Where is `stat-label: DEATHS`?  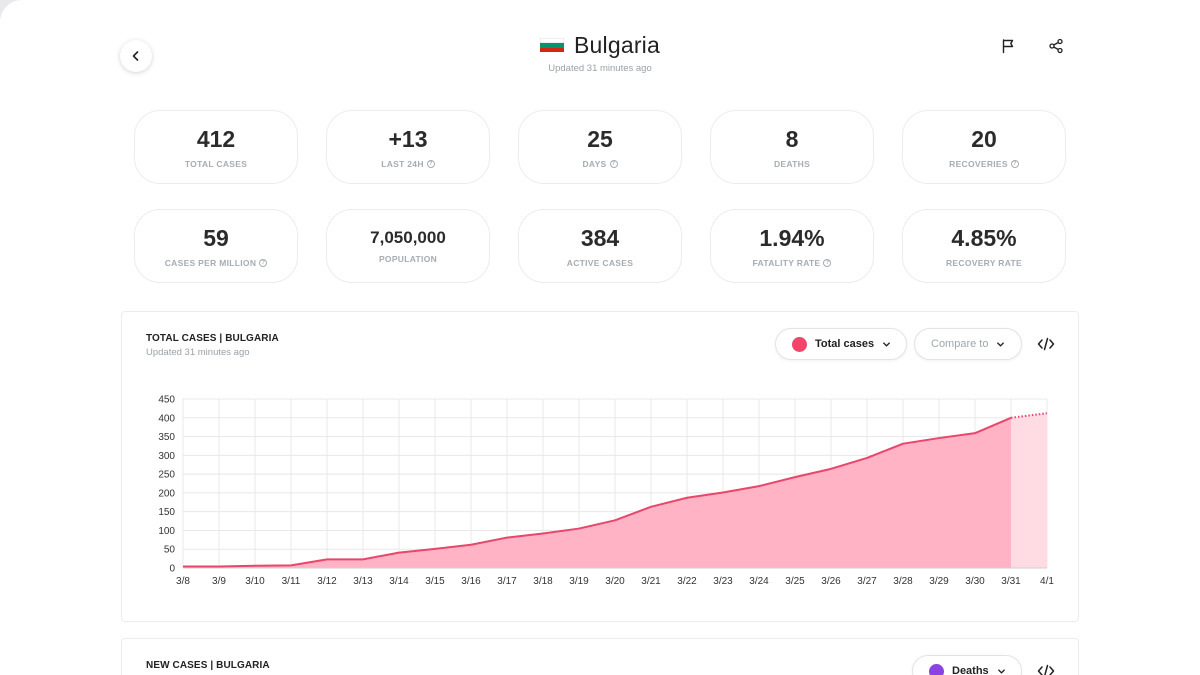 stat-label: DEATHS is located at coordinates (792, 164).